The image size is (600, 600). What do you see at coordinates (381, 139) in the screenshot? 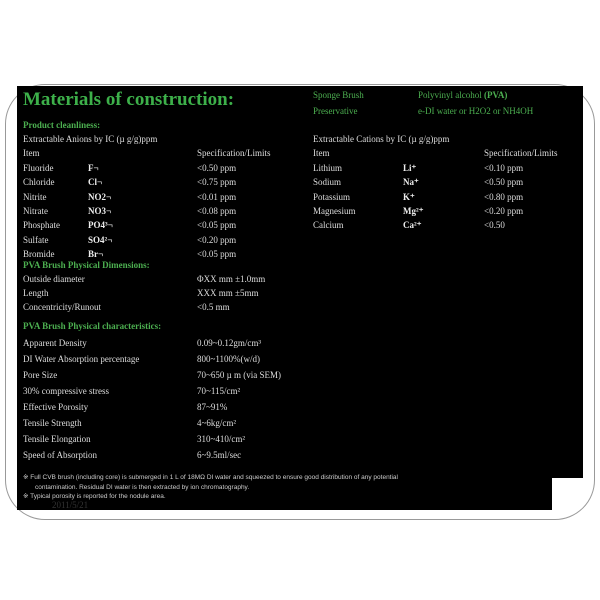
I see `cations-caption: Extractable Cations by IC (µ g/g)ppm` at bounding box center [381, 139].